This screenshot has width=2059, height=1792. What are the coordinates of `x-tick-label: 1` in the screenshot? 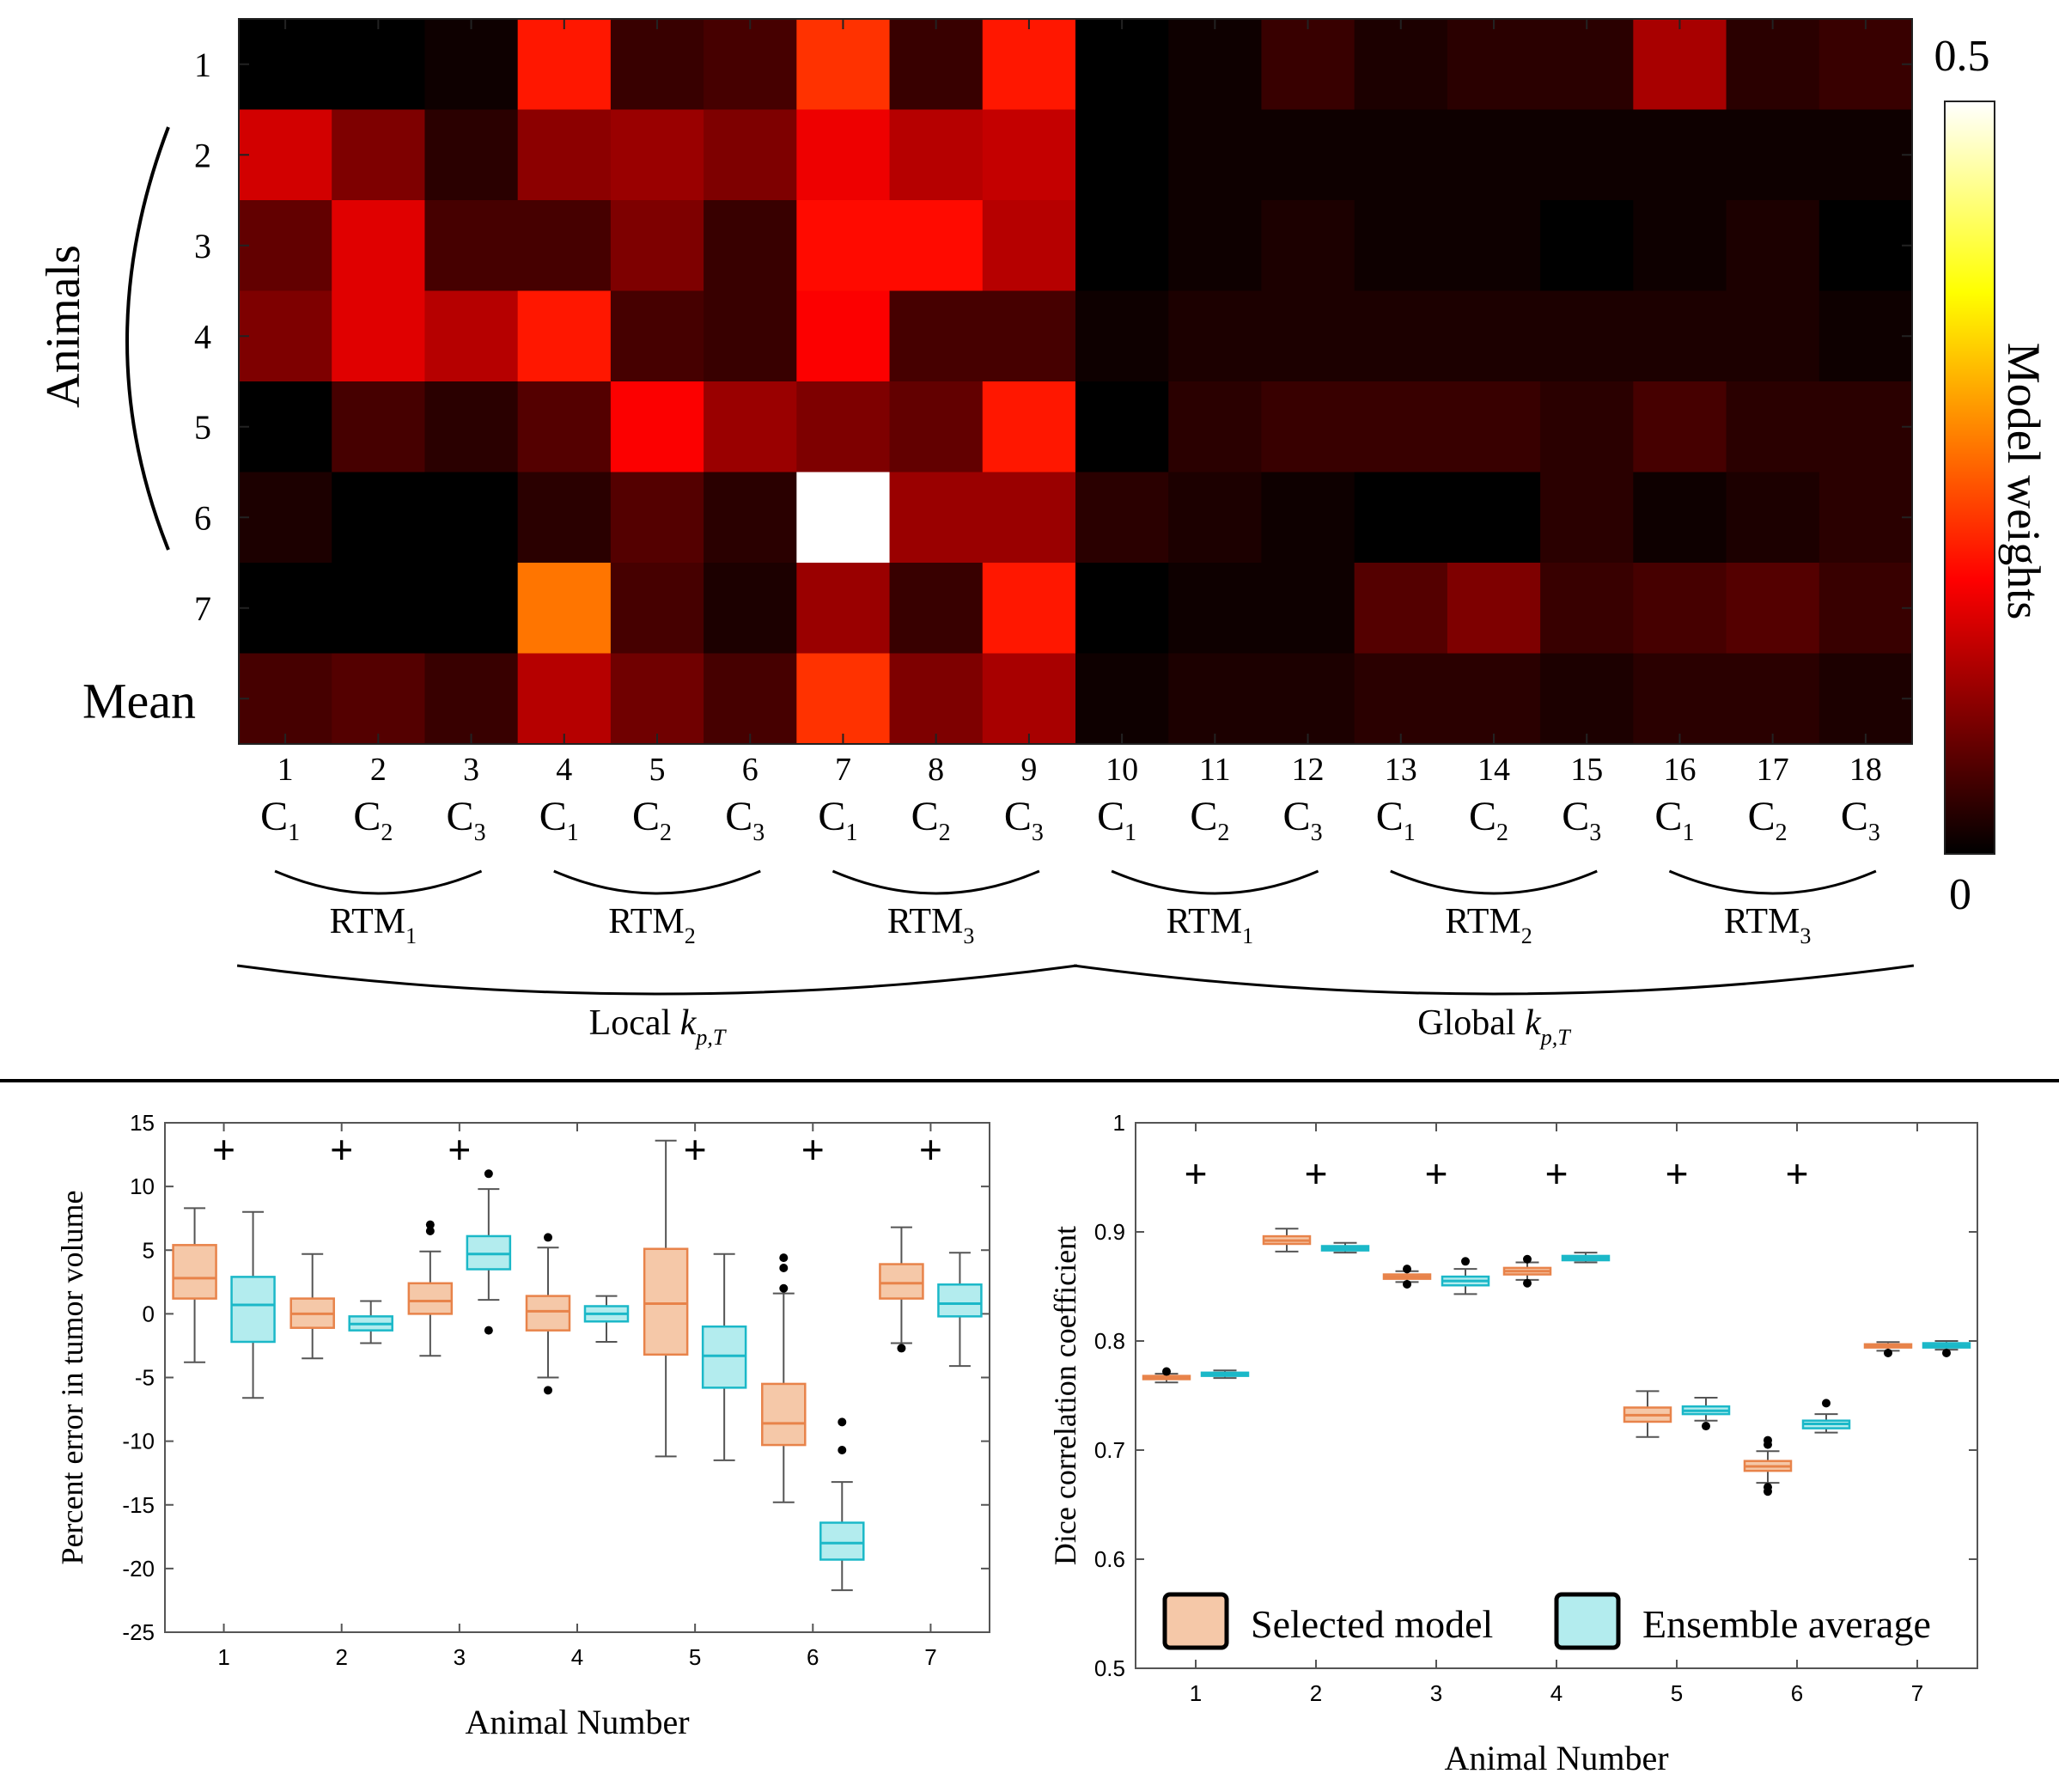 It's located at (223, 1657).